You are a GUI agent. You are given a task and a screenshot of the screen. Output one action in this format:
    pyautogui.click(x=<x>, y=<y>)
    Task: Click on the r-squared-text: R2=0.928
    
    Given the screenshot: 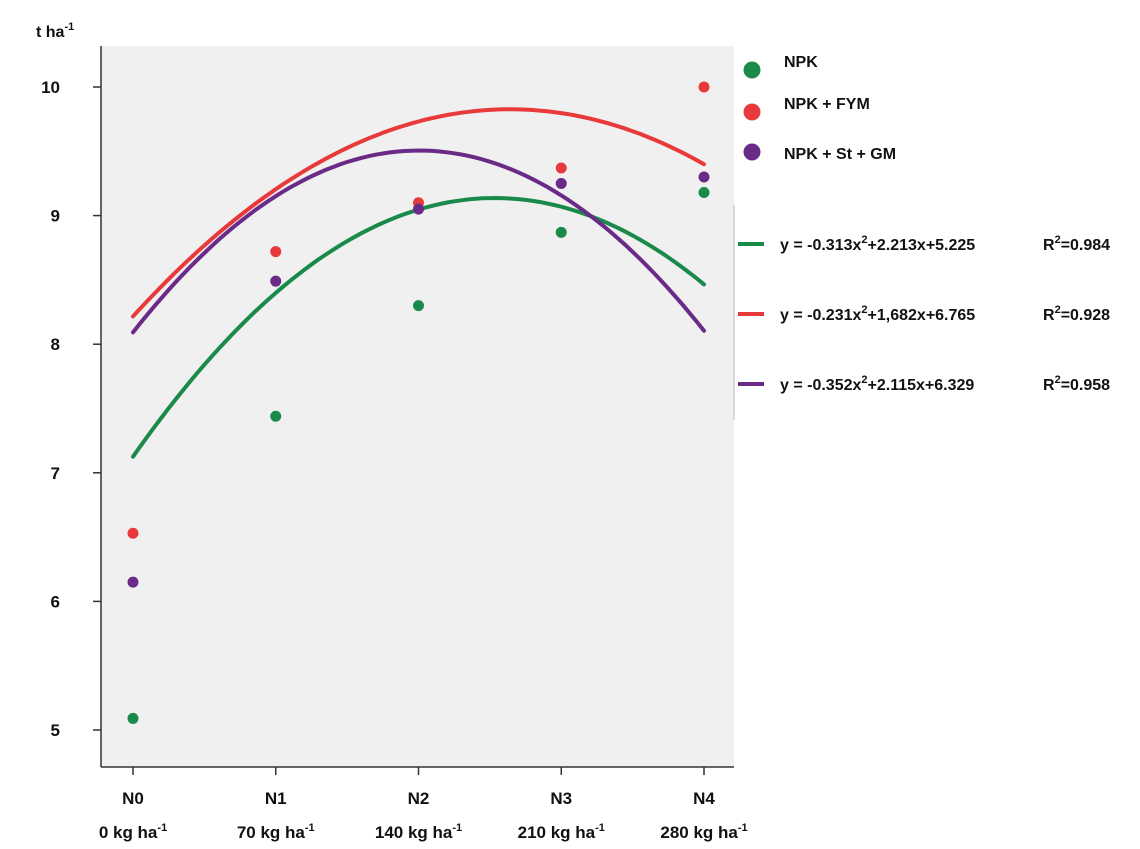 What is the action you would take?
    pyautogui.click(x=1076, y=314)
    